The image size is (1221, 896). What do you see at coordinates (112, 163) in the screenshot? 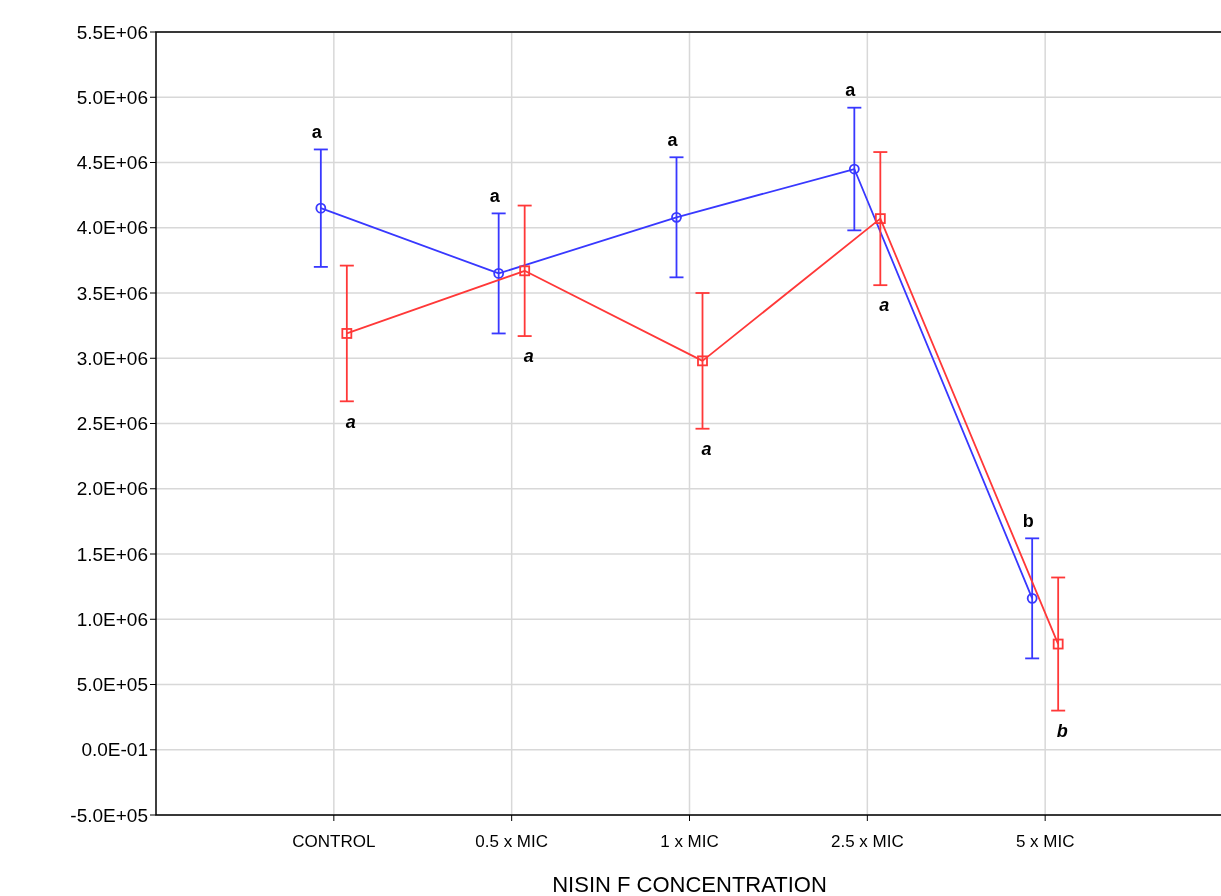
I see `y-tick-label: 4.5E+06` at bounding box center [112, 163].